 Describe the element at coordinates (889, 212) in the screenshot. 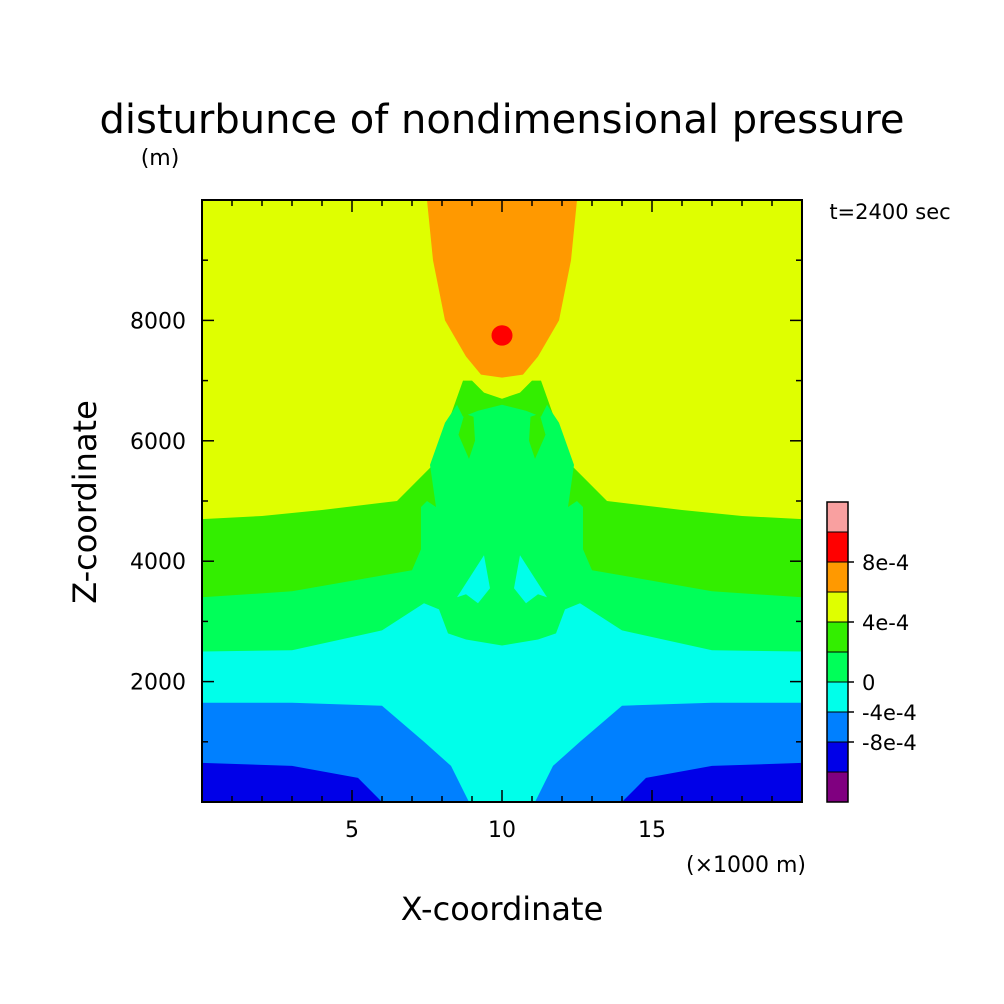

I see `time-label: t=2400 sec` at that location.